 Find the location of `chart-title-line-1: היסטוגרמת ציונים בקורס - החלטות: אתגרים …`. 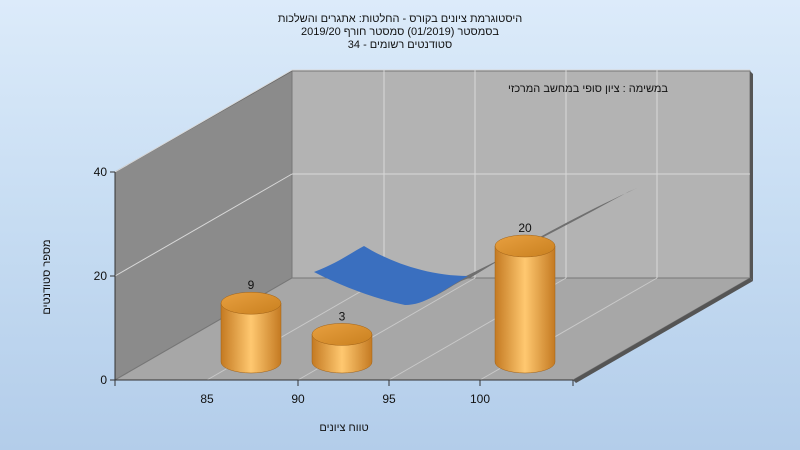

chart-title-line-1: היסטוגרמת ציונים בקורס - החלטות: אתגרים … is located at coordinates (400, 19).